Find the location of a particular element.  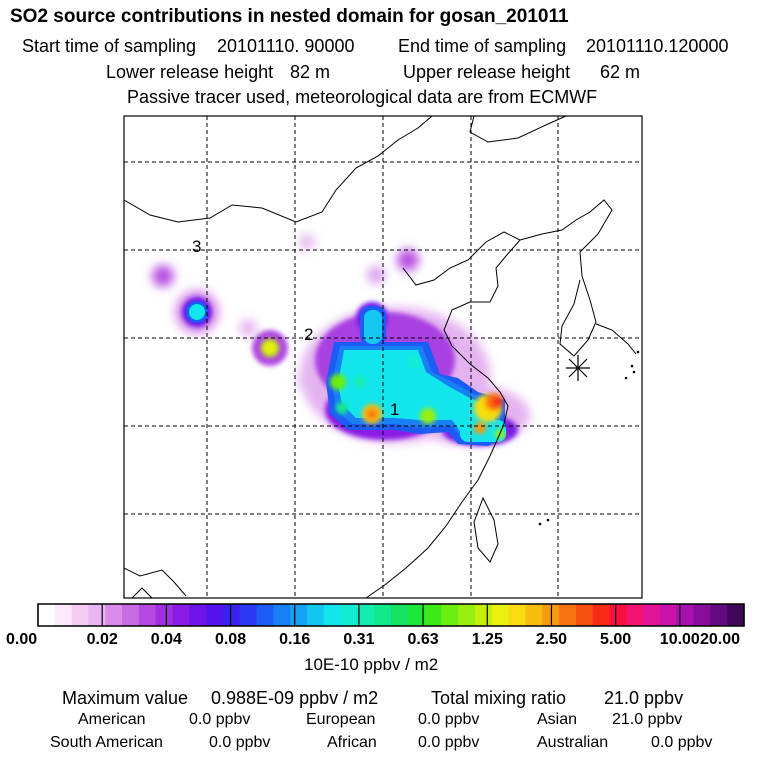

lower-height-value: 82 m is located at coordinates (310, 72).